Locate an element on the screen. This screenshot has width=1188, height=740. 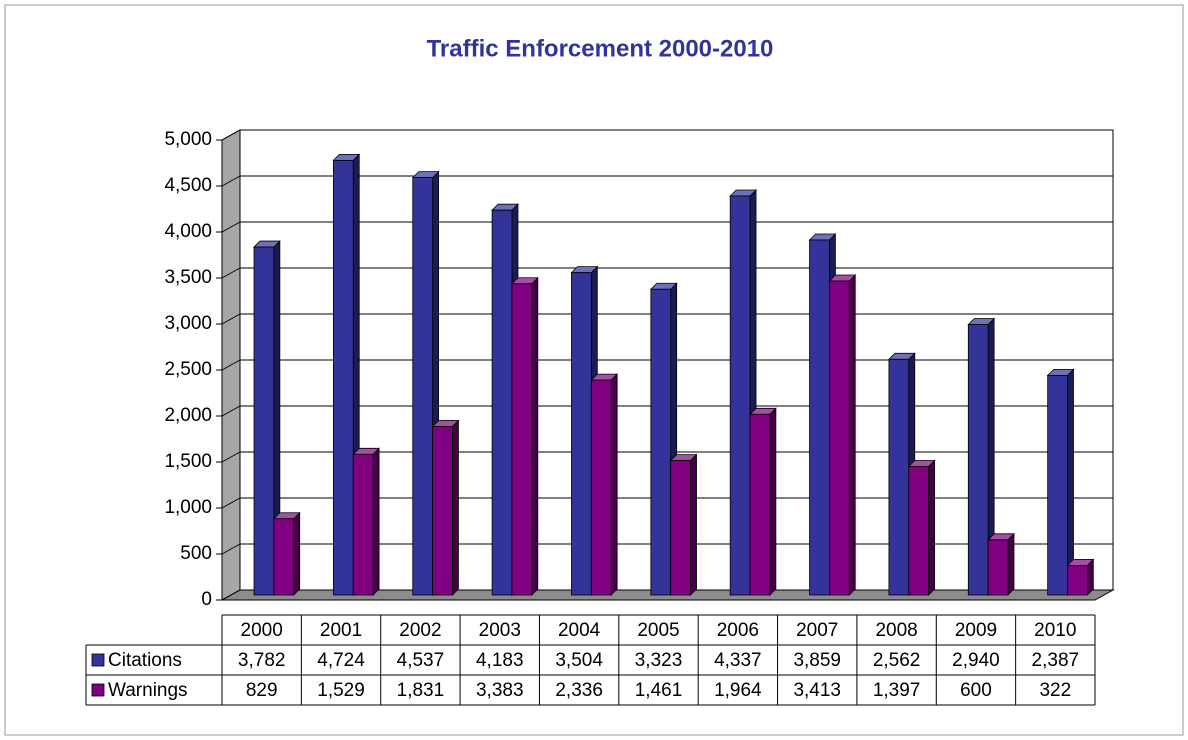
table-value: 3,859 is located at coordinates (817, 660).